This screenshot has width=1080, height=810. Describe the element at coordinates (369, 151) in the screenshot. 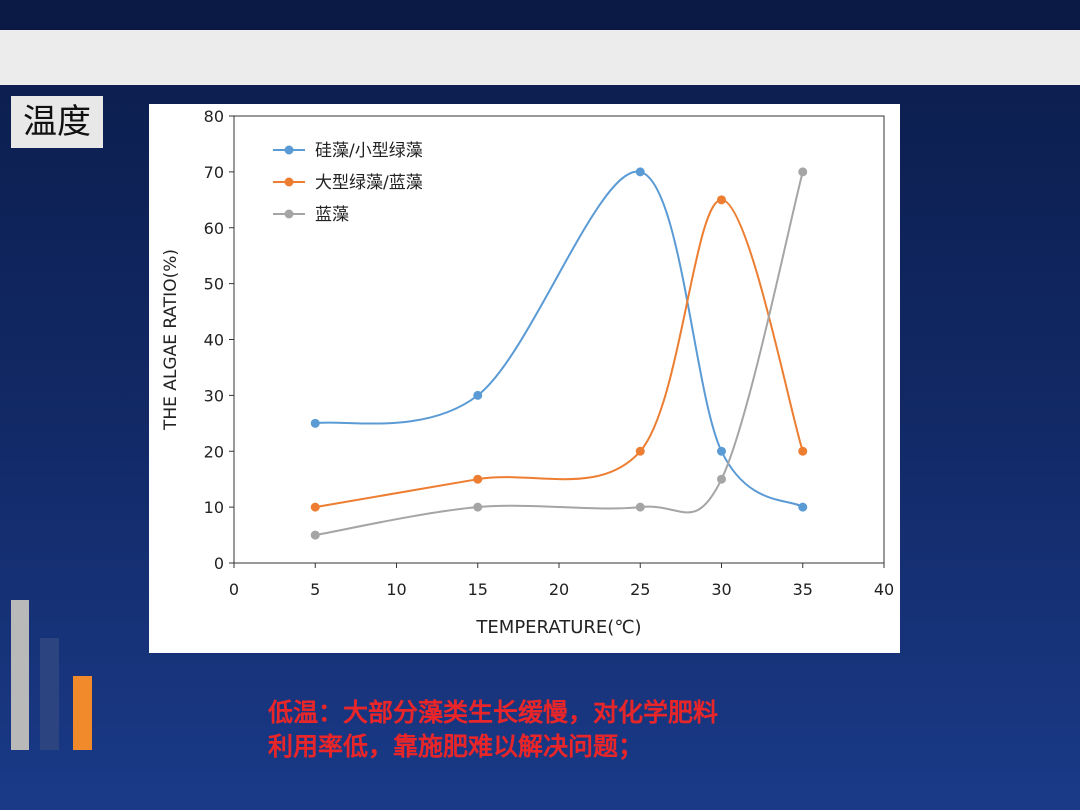

I see `legend-label-1: 硅藻/小型绿藻` at that location.